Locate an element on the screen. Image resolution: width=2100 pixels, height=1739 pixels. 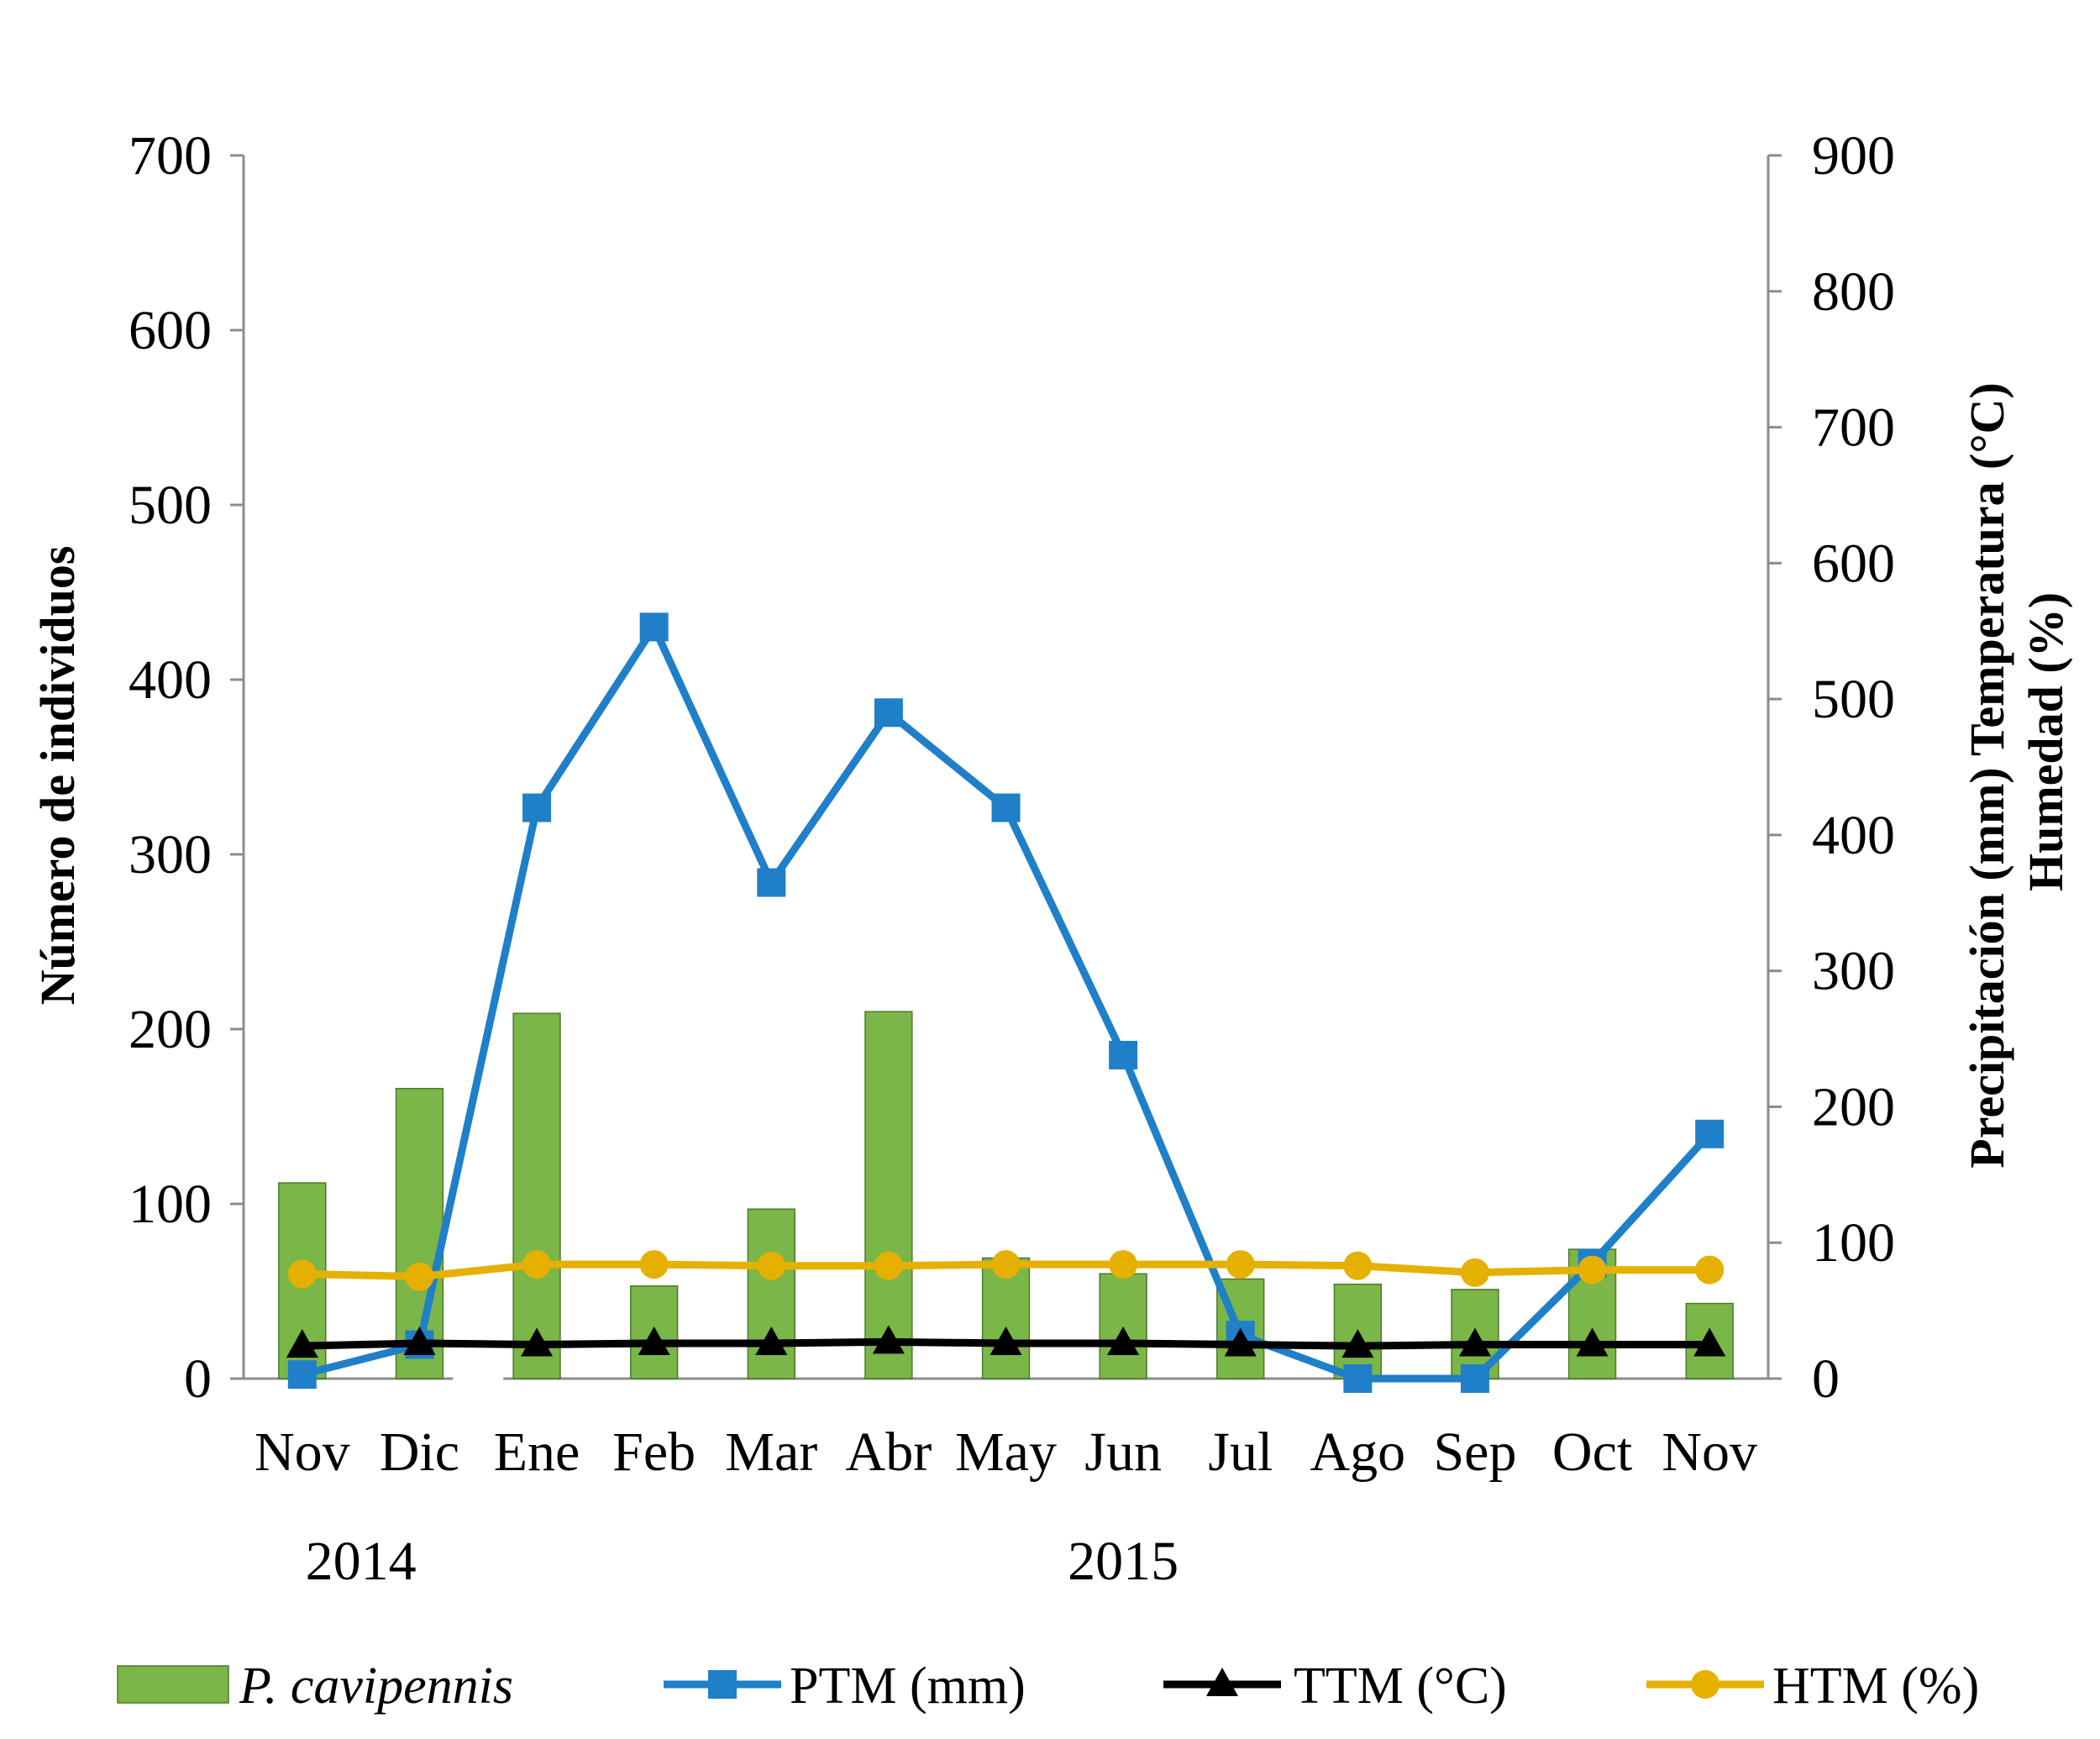
right-tick-label: 400 is located at coordinates (1853, 835).